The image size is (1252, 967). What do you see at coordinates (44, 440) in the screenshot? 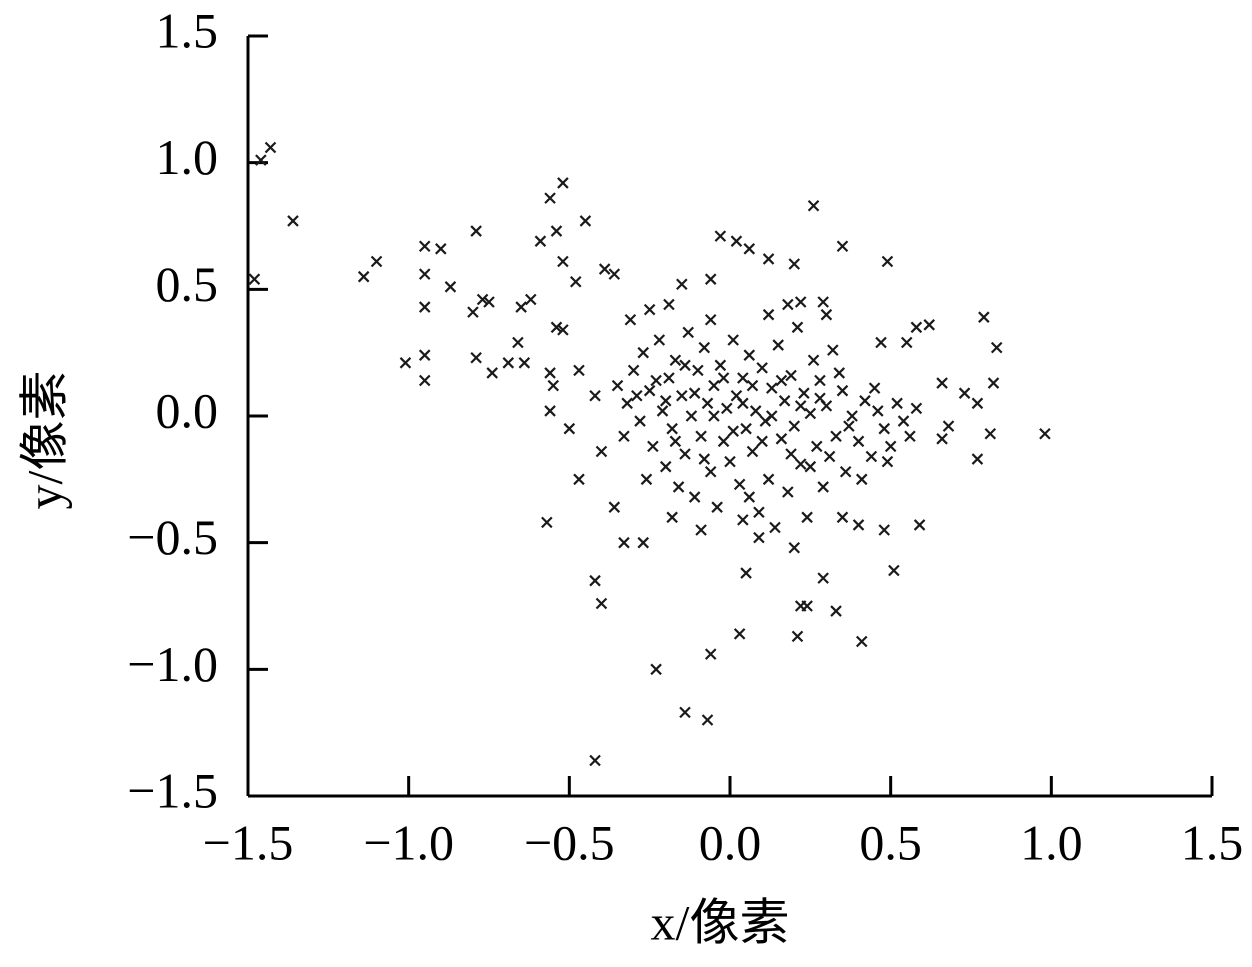
I see `y-axis-label: y/像素` at bounding box center [44, 440].